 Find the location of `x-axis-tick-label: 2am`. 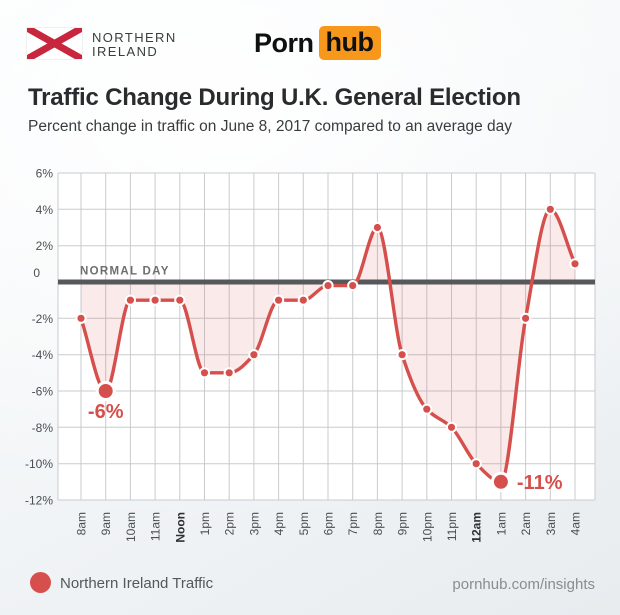

x-axis-tick-label: 2am is located at coordinates (526, 523).